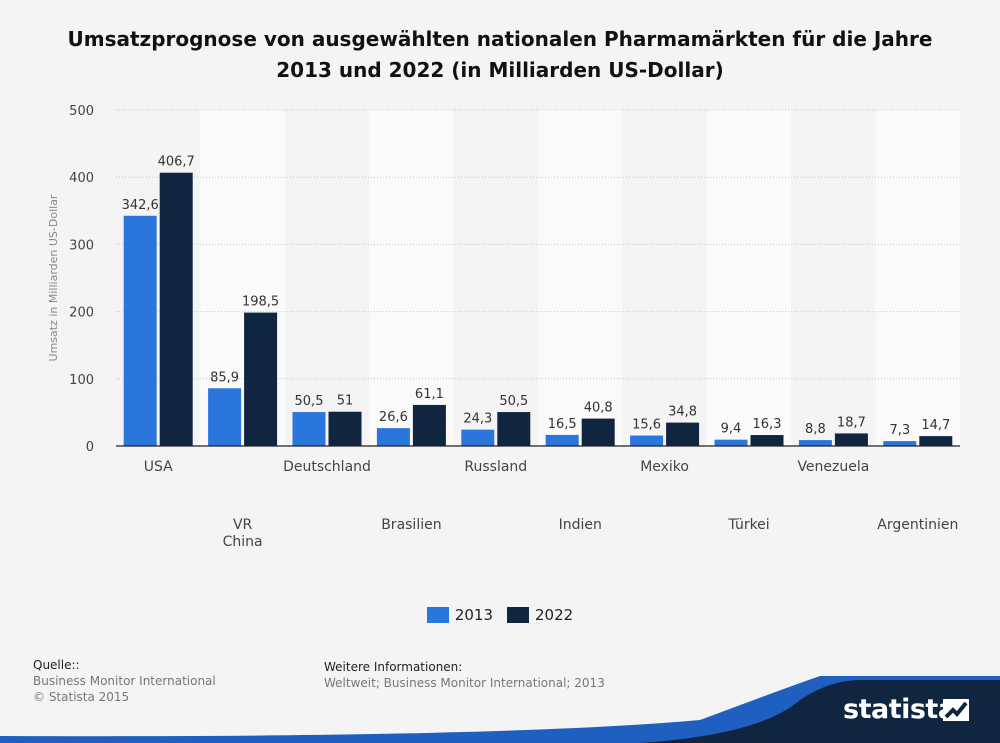  Describe the element at coordinates (309, 401) in the screenshot. I see `data-label-2013: 50,5` at that location.